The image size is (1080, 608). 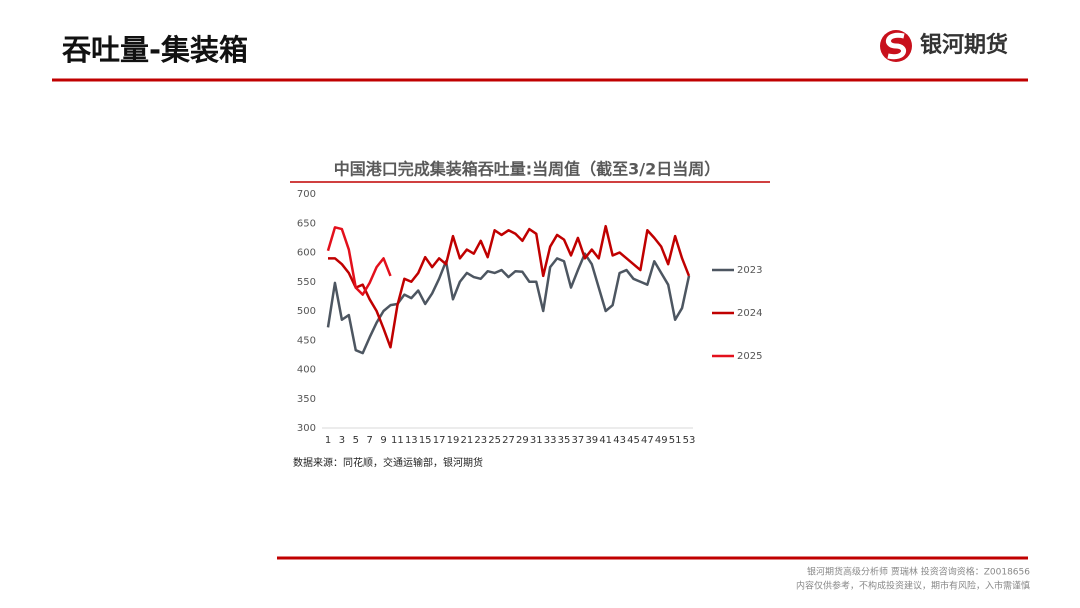 What do you see at coordinates (633, 440) in the screenshot?
I see `x-tick-label: 45` at bounding box center [633, 440].